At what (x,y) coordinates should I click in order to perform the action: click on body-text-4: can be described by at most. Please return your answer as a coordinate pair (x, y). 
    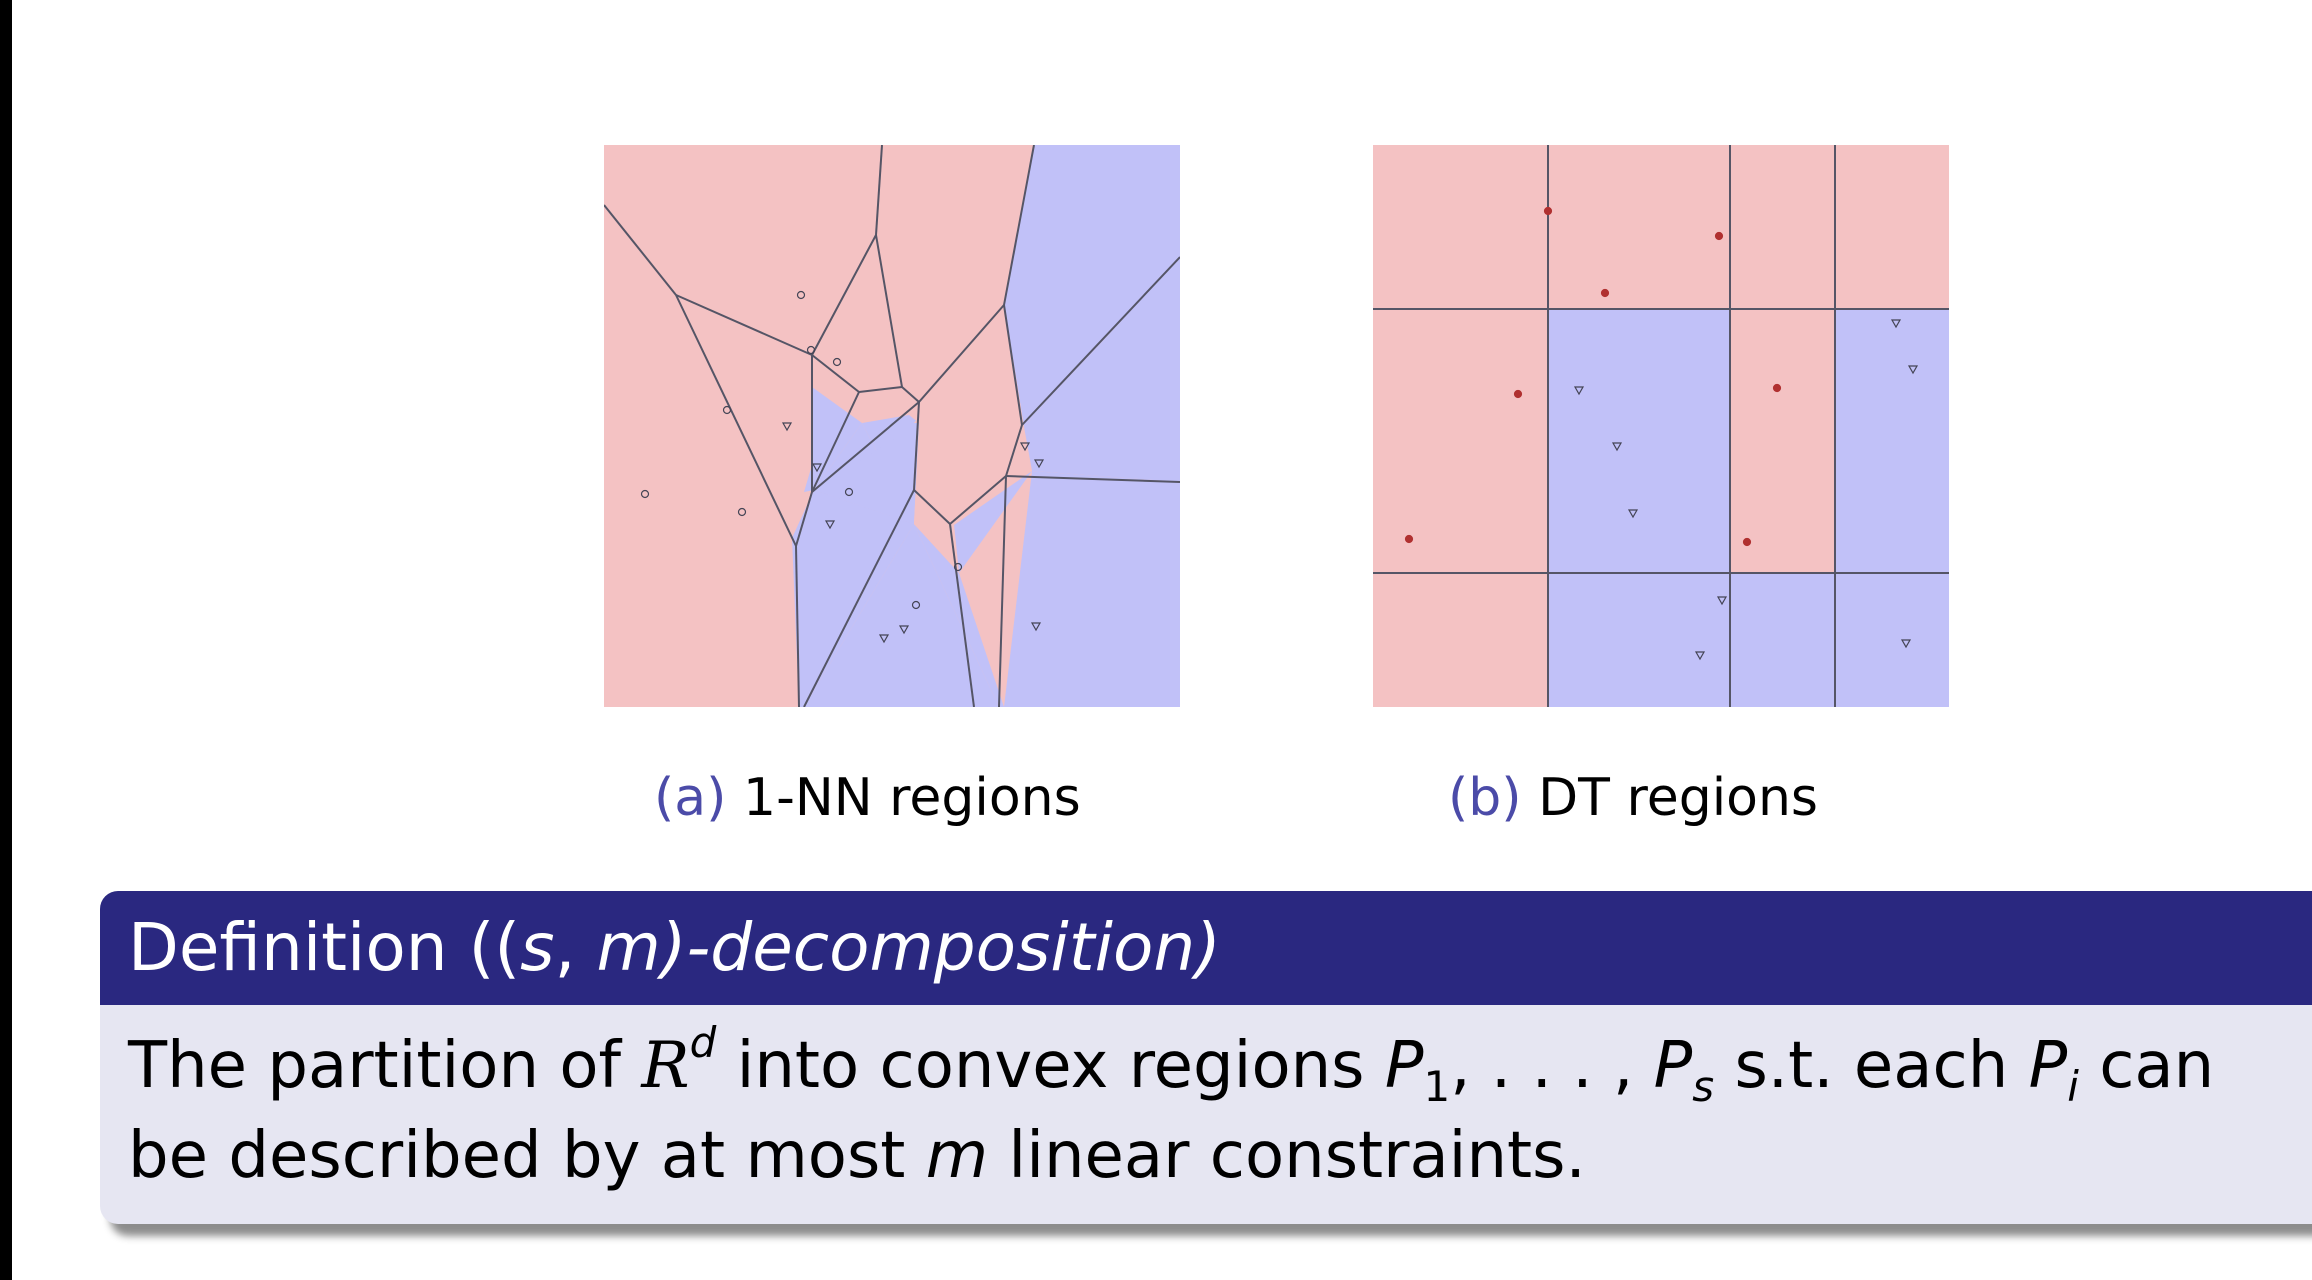
    Looking at the image, I should click on (1171, 1111).